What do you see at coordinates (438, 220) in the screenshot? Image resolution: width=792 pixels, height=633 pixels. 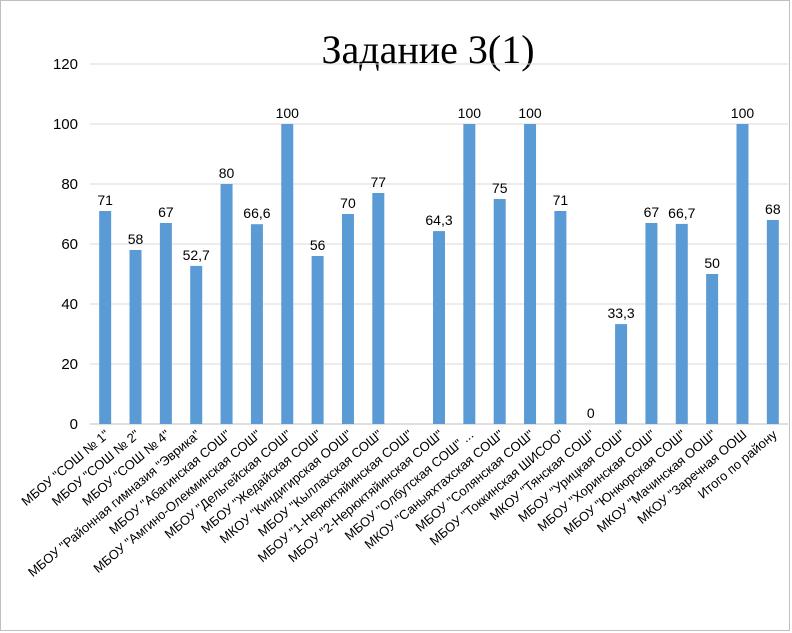 I see `data-label: 64,3` at bounding box center [438, 220].